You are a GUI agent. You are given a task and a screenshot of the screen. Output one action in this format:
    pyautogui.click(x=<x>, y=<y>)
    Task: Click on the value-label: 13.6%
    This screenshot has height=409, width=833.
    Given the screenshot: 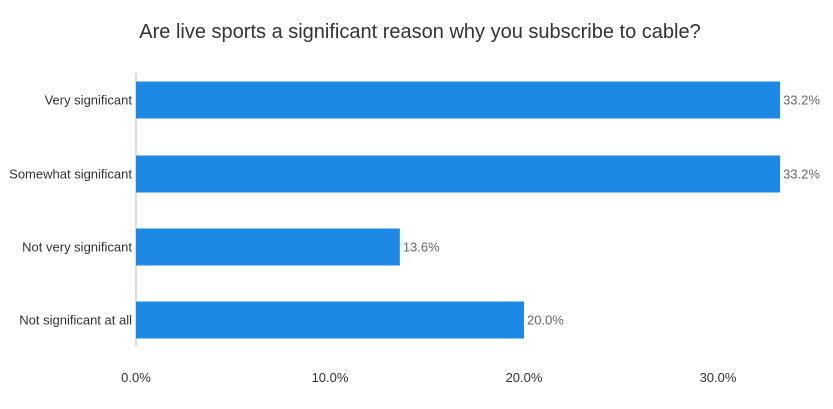 What is the action you would take?
    pyautogui.click(x=421, y=247)
    